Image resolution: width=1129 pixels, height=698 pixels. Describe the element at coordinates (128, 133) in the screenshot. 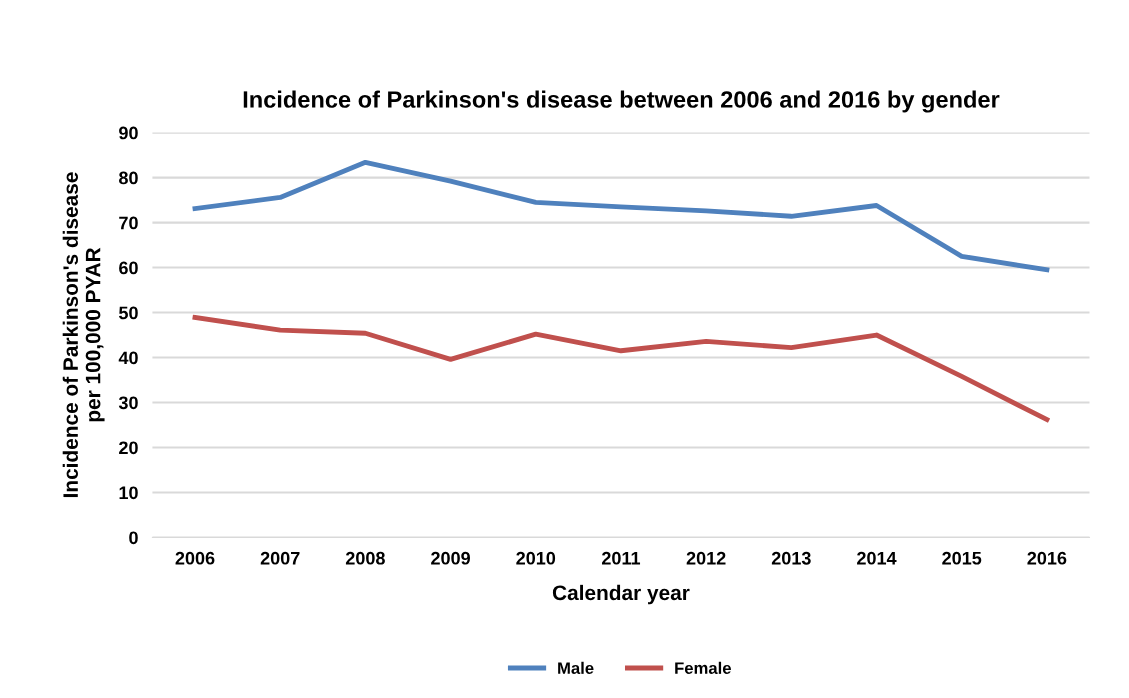

I see `y-tick-label: 90` at that location.